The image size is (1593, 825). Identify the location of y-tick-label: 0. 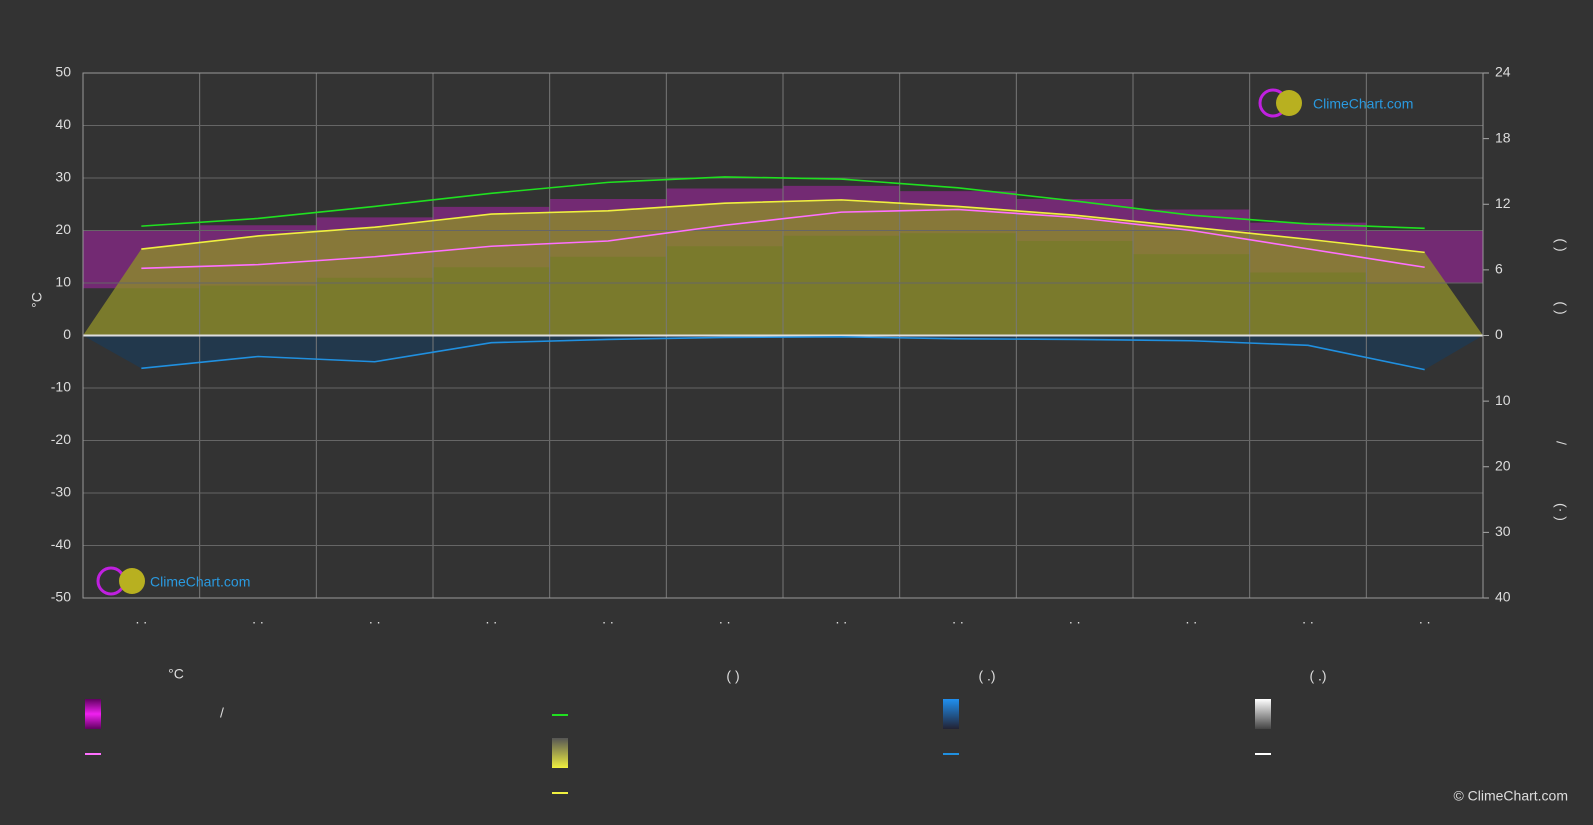
(67, 334).